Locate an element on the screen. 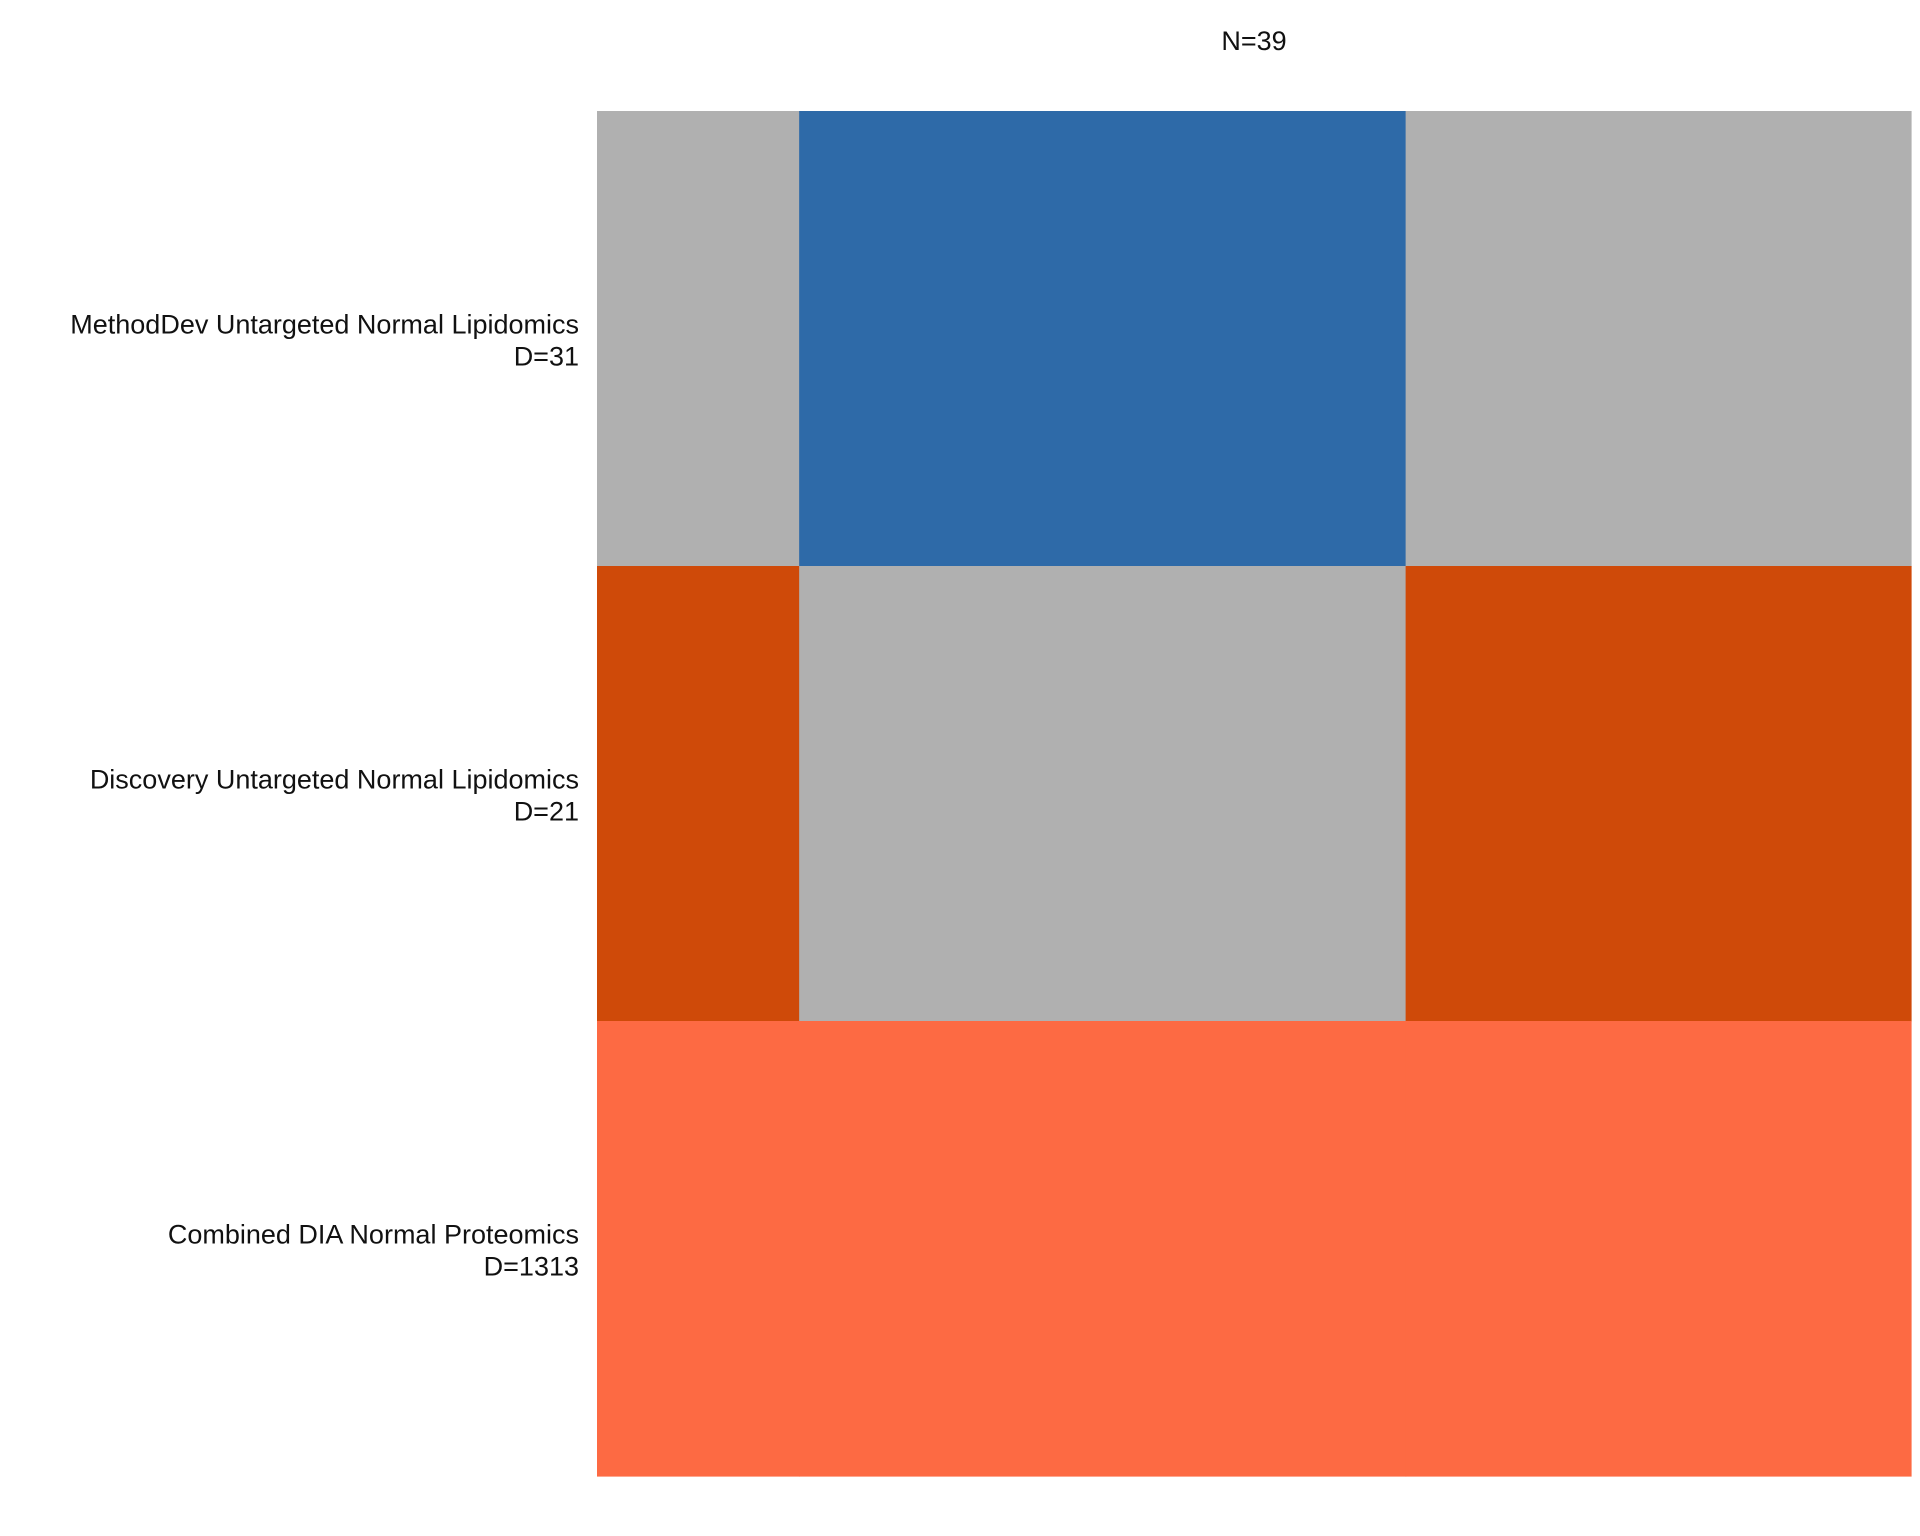 Image resolution: width=1920 pixels, height=1536 pixels. heatmap-cell-r1-c2 is located at coordinates (1103, 339).